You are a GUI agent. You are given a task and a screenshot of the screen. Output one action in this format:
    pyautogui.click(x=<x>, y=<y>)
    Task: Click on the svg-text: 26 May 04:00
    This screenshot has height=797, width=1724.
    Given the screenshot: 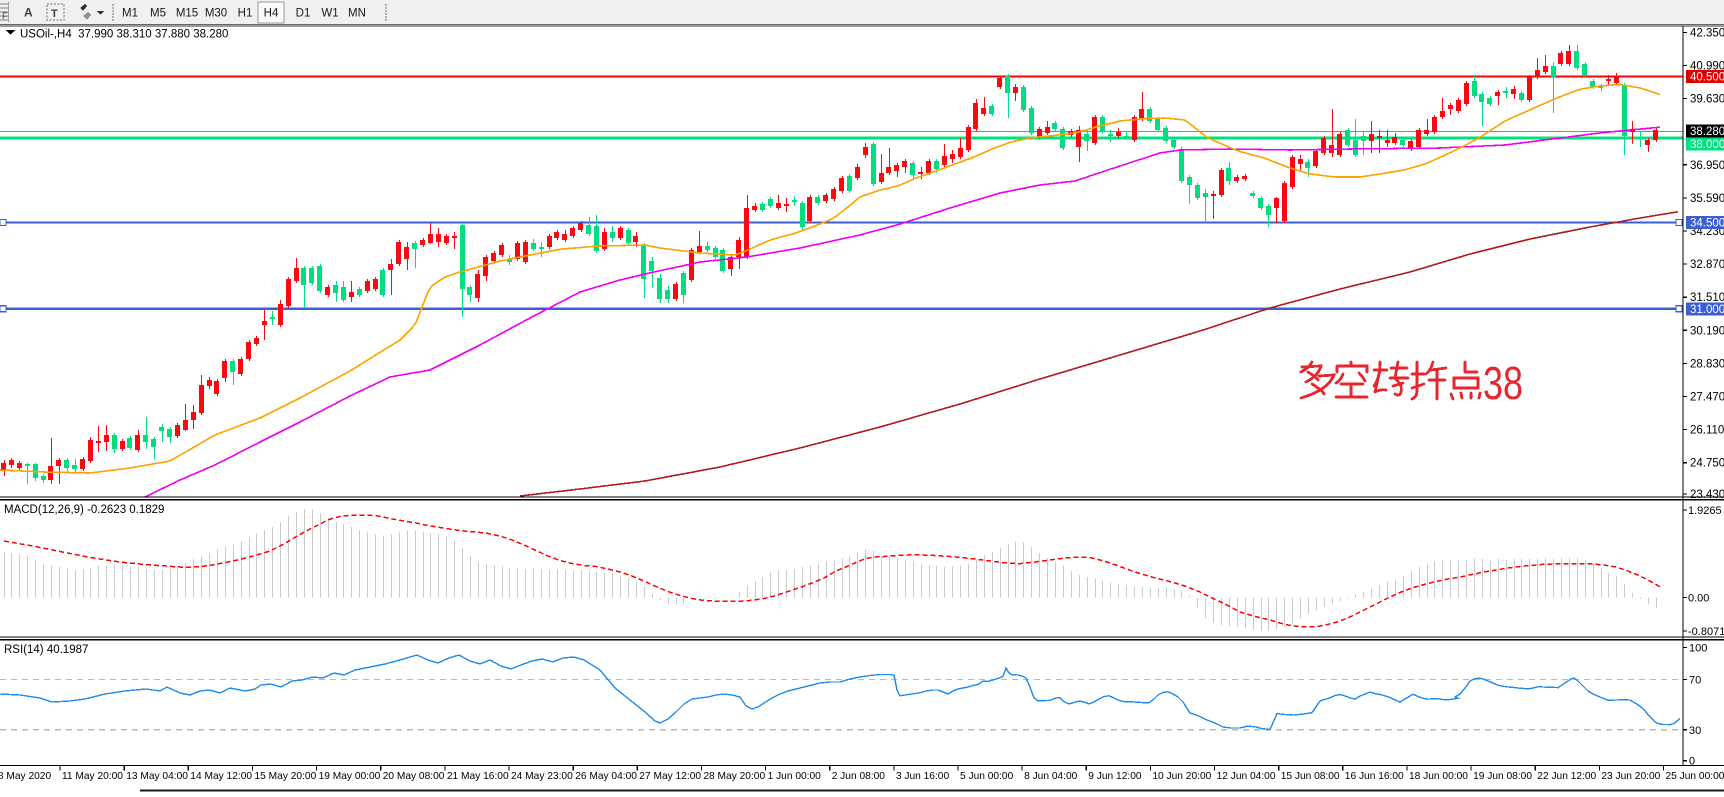 What is the action you would take?
    pyautogui.click(x=606, y=776)
    